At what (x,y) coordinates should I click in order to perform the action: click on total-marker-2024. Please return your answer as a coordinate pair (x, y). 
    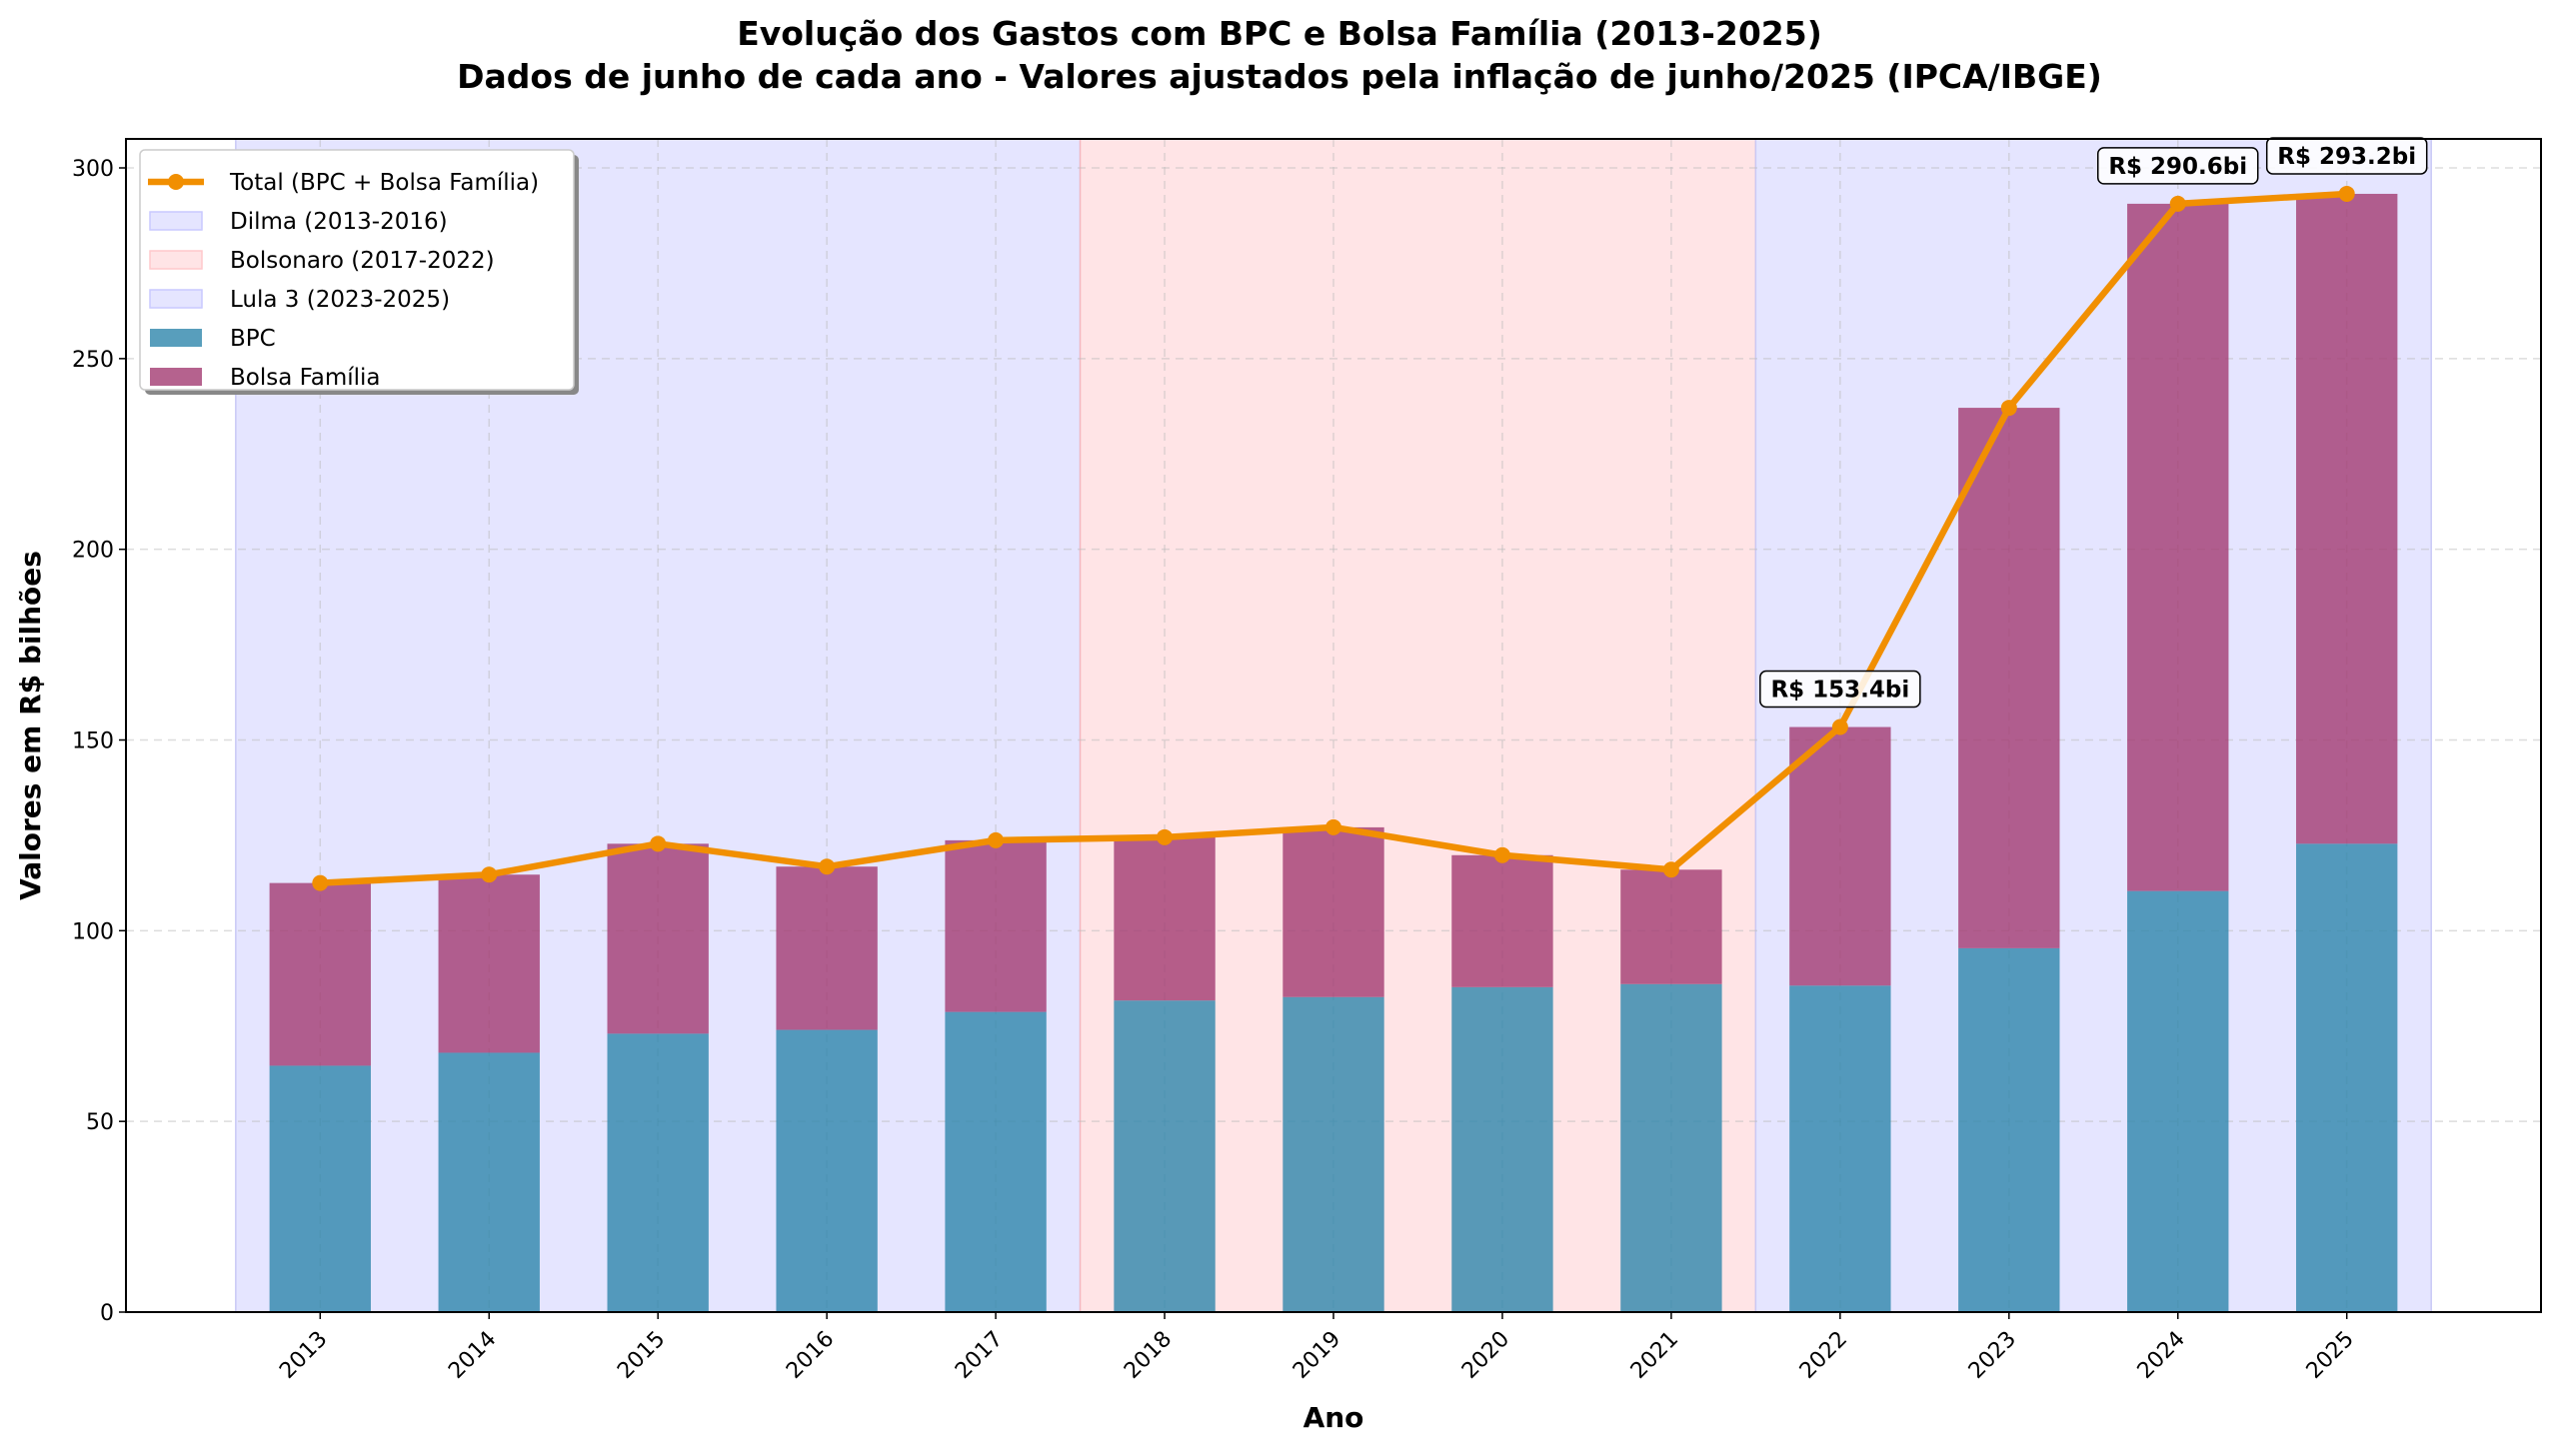
    Looking at the image, I should click on (2177, 204).